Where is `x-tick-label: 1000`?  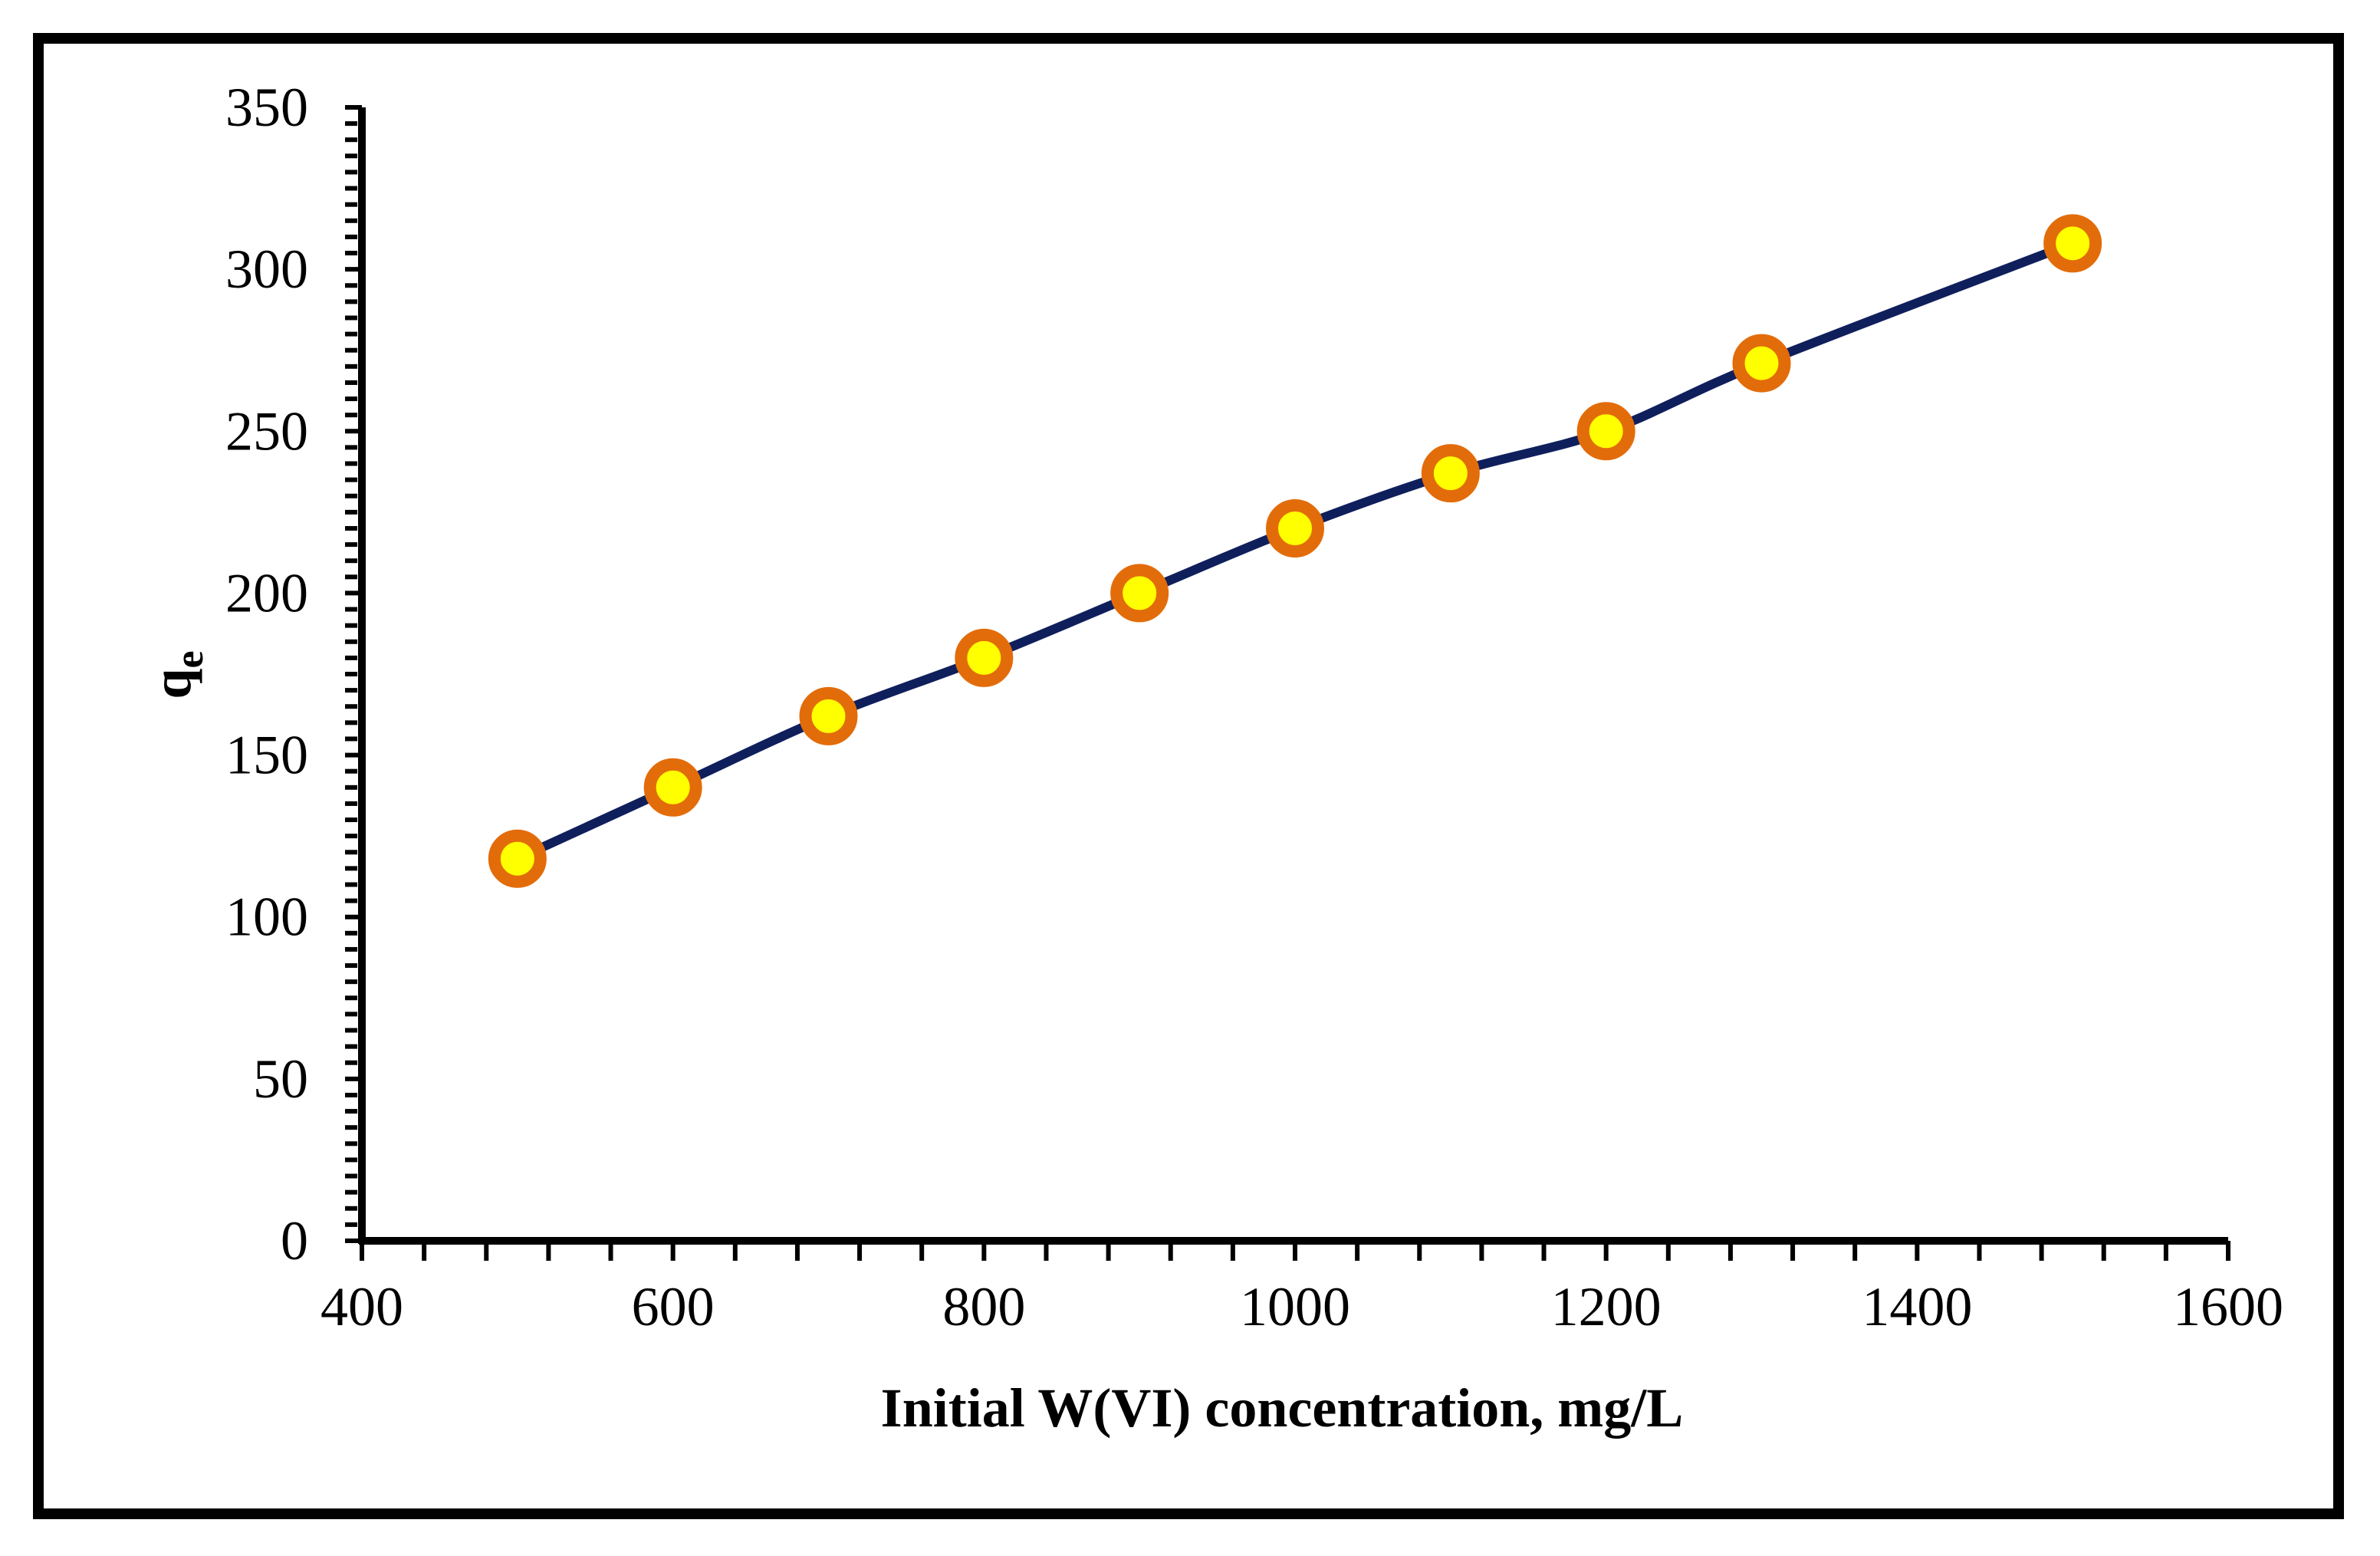 x-tick-label: 1000 is located at coordinates (1295, 1306).